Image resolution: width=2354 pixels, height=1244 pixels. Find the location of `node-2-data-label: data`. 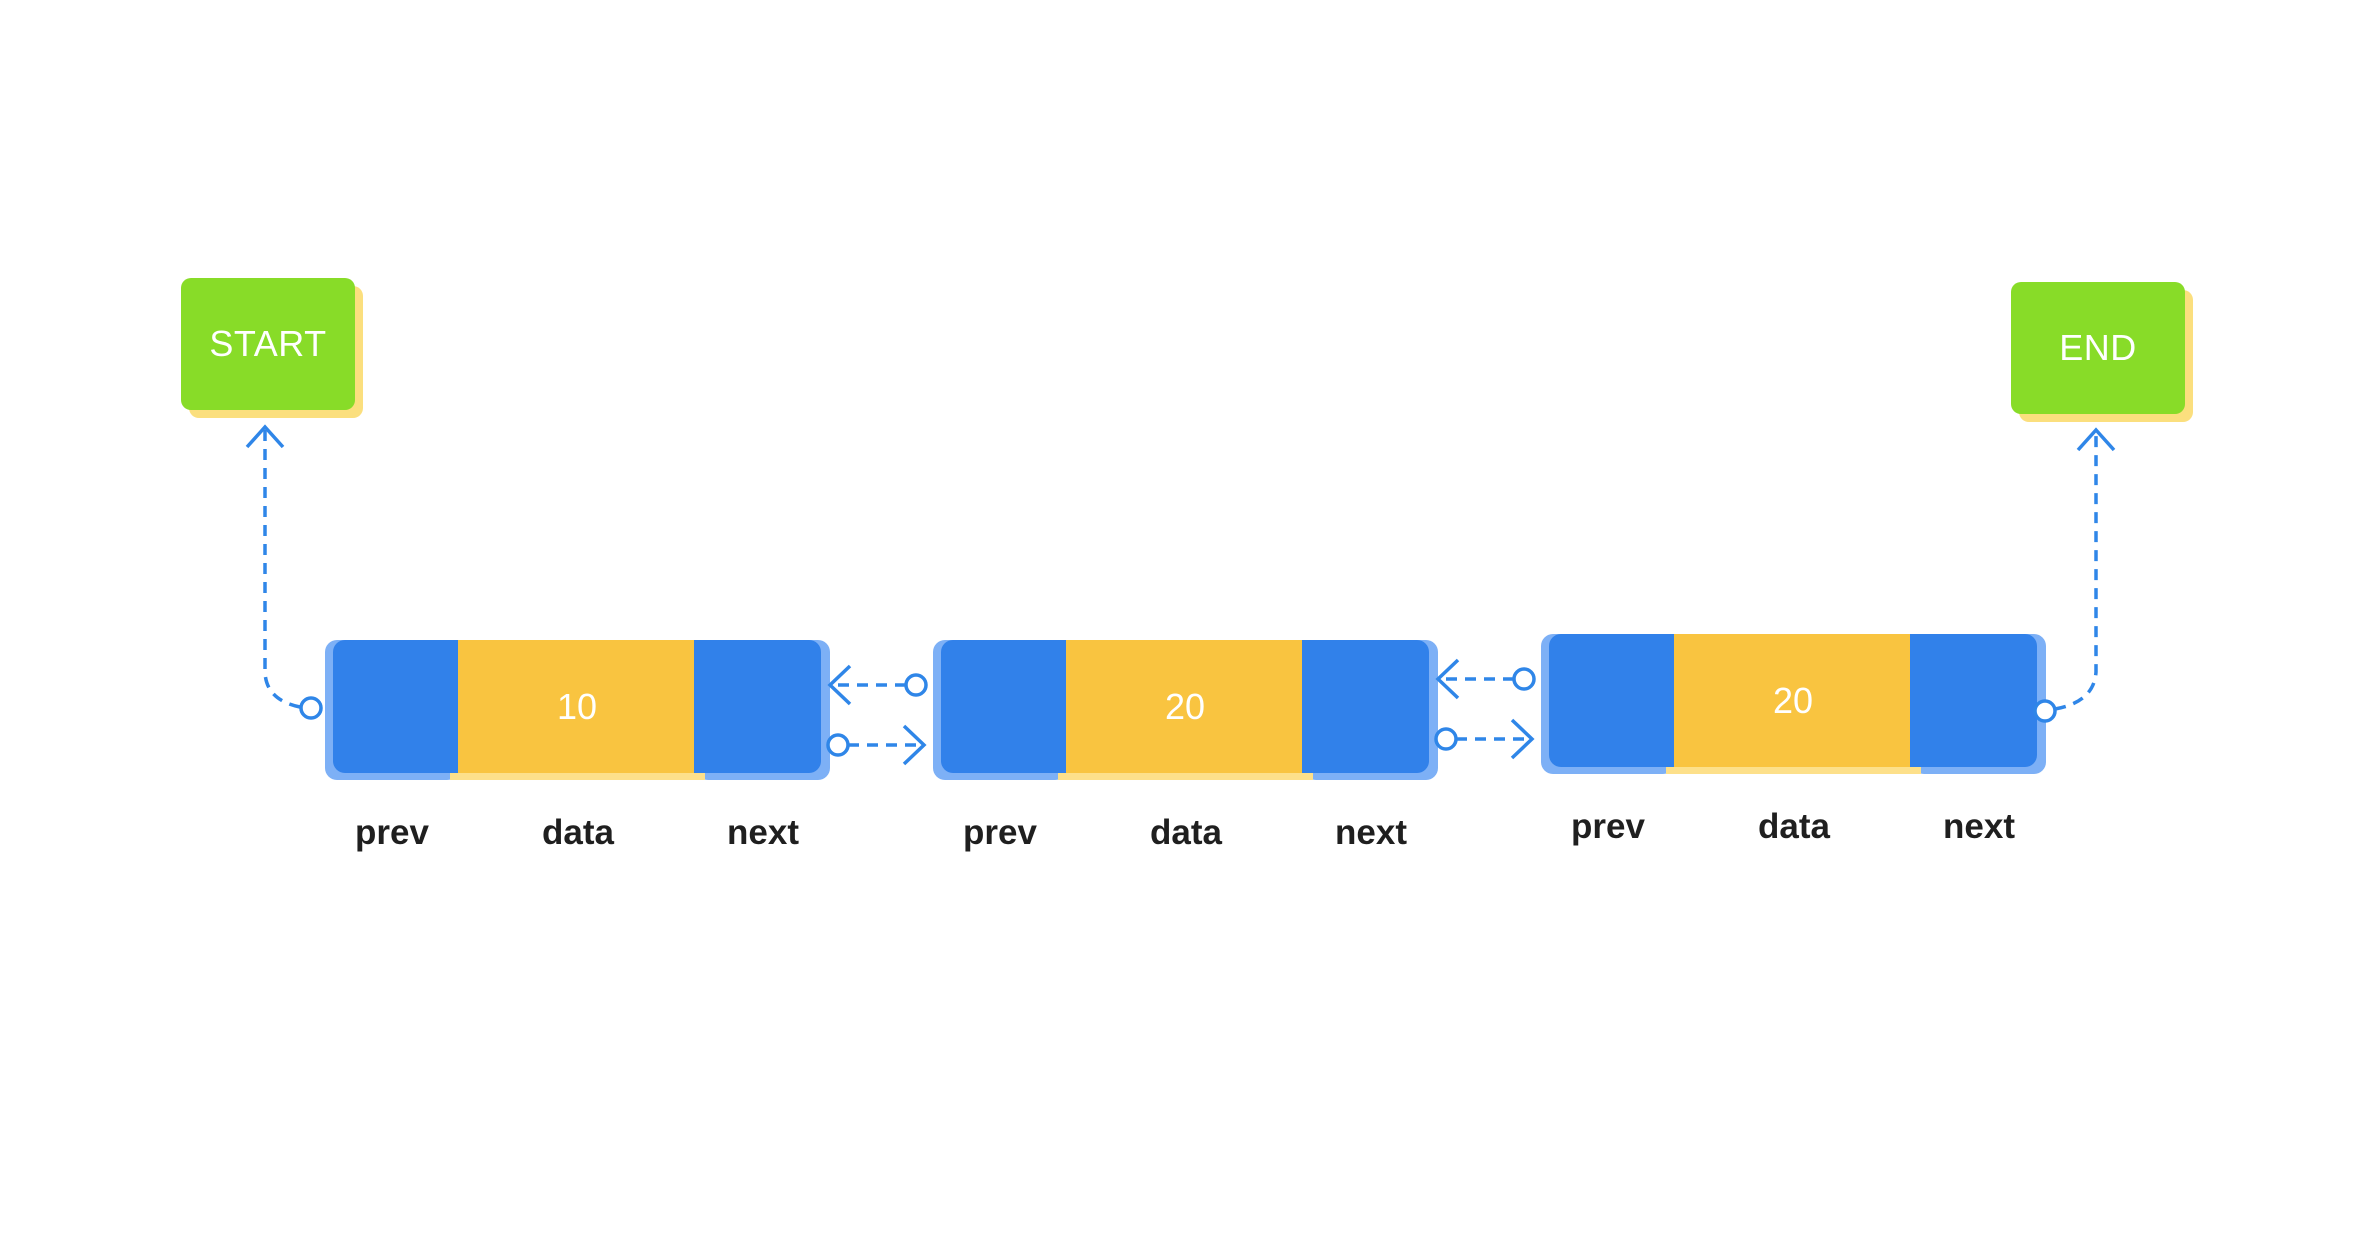

node-2-data-label: data is located at coordinates (1186, 832).